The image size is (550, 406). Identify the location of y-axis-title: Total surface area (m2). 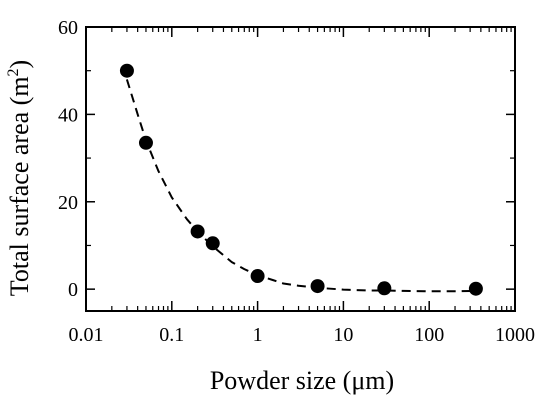
(19, 178).